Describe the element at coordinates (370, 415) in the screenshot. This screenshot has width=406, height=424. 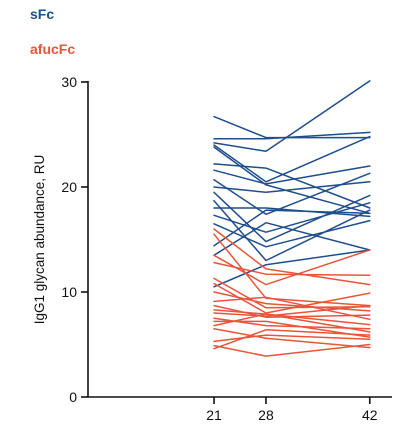
I see `x-tick-label-42: 42` at that location.